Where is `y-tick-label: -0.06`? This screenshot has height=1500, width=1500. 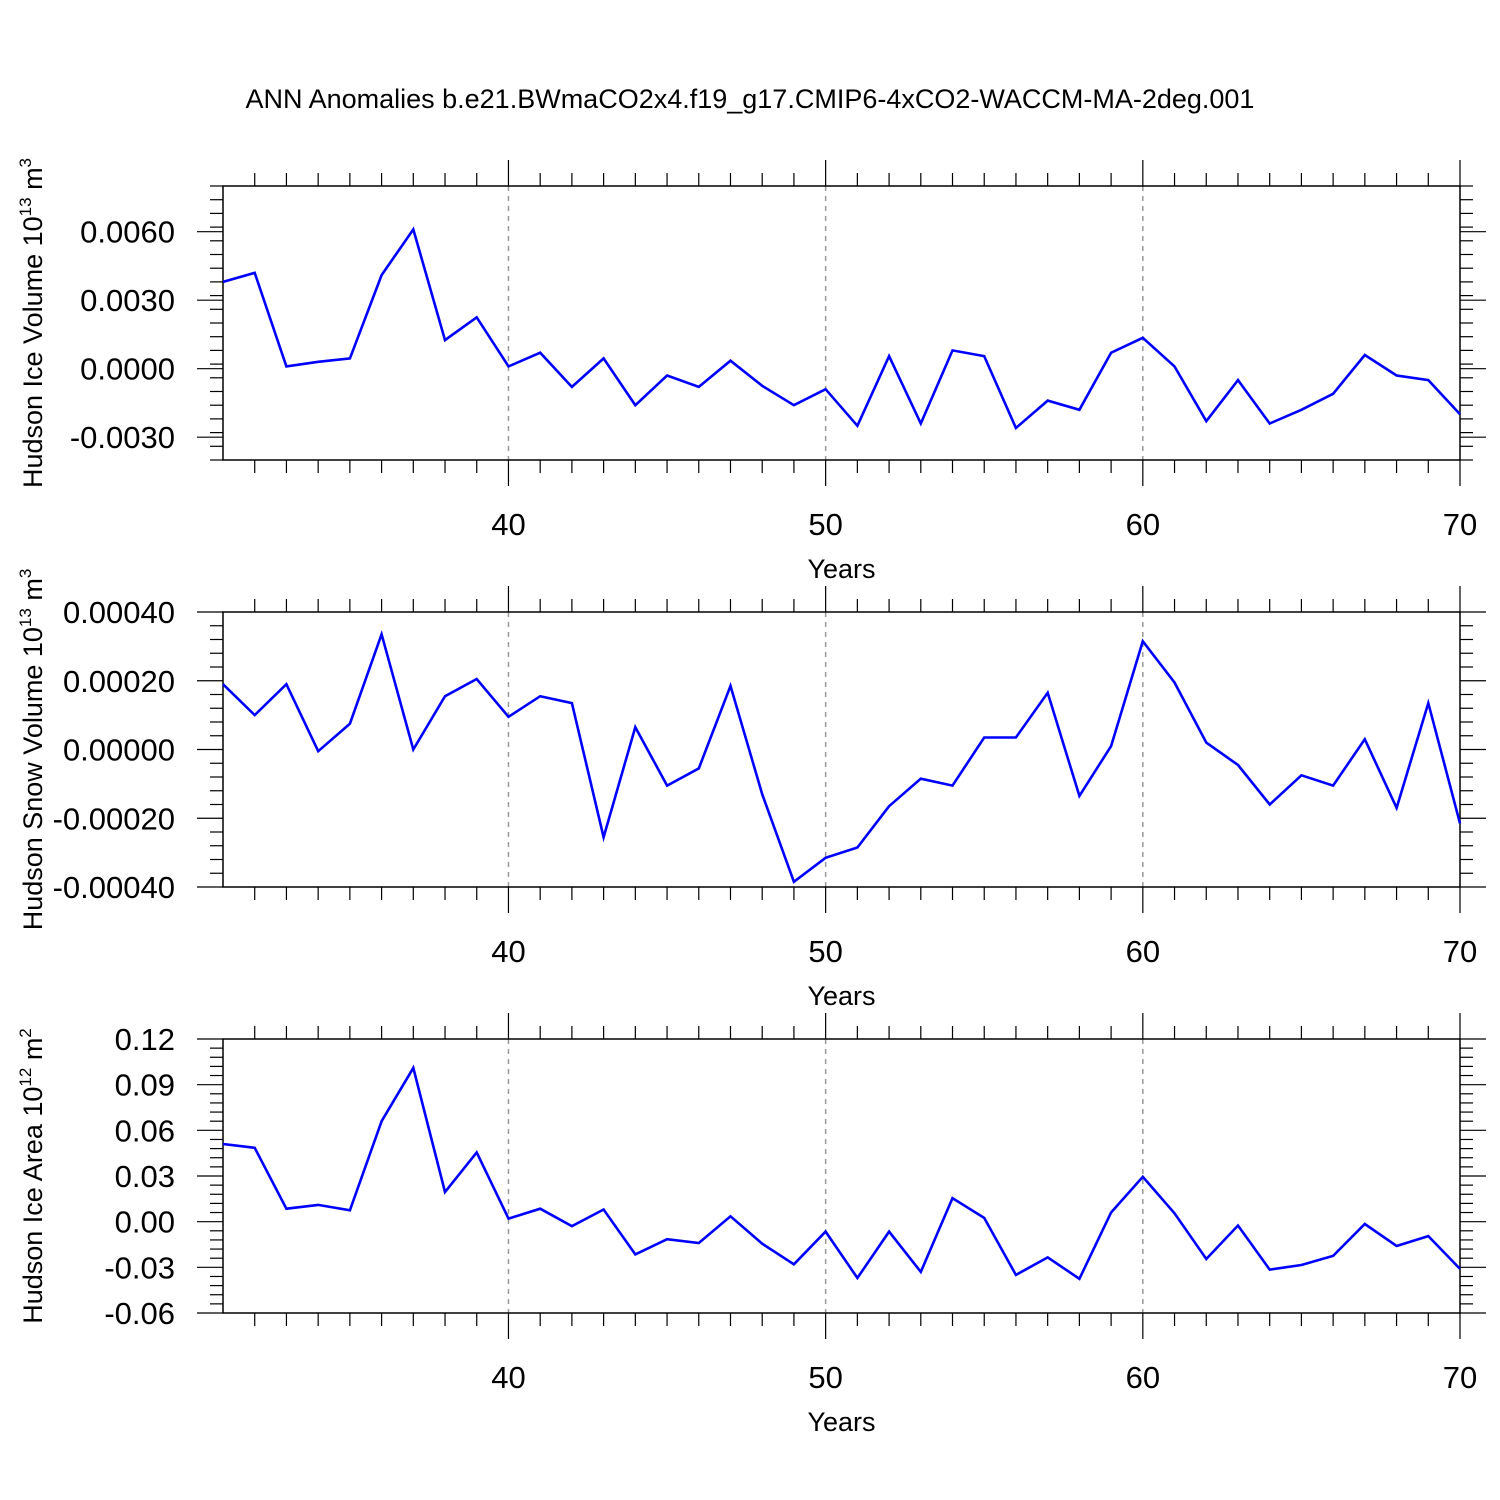 y-tick-label: -0.06 is located at coordinates (139, 1313).